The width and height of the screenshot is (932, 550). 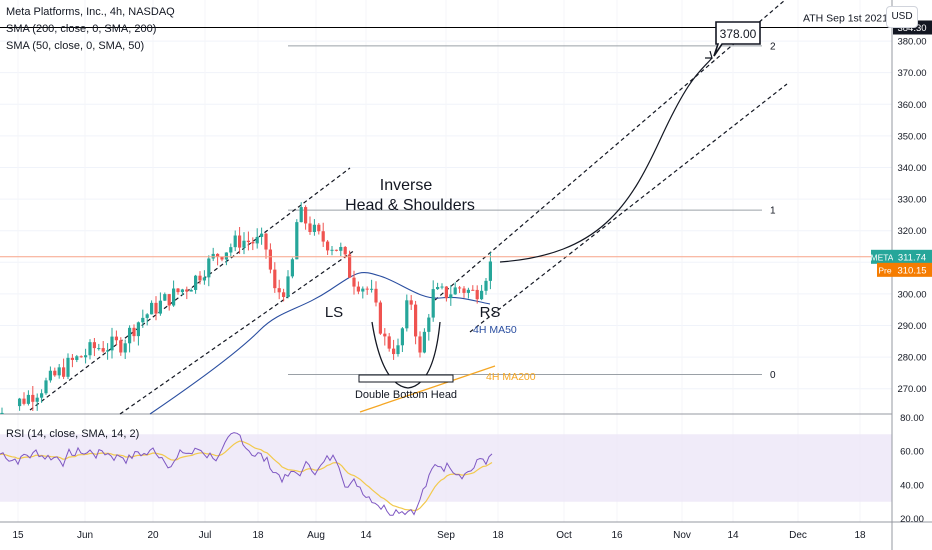 What do you see at coordinates (911, 200) in the screenshot?
I see `price-tick-label: 330.00` at bounding box center [911, 200].